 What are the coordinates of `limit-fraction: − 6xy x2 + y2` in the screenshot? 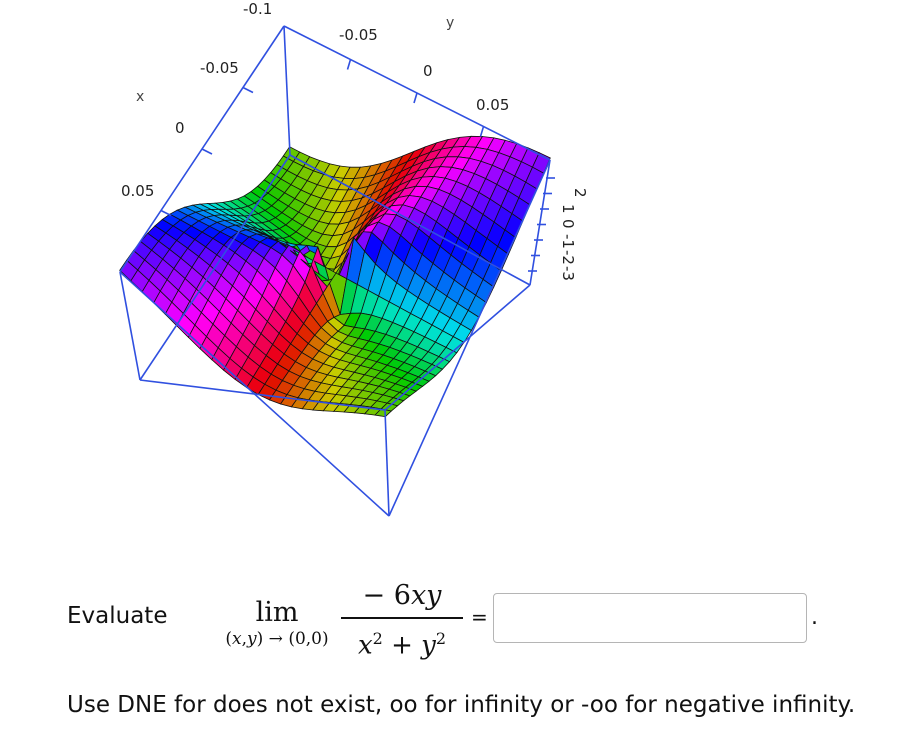 It's located at (402, 620).